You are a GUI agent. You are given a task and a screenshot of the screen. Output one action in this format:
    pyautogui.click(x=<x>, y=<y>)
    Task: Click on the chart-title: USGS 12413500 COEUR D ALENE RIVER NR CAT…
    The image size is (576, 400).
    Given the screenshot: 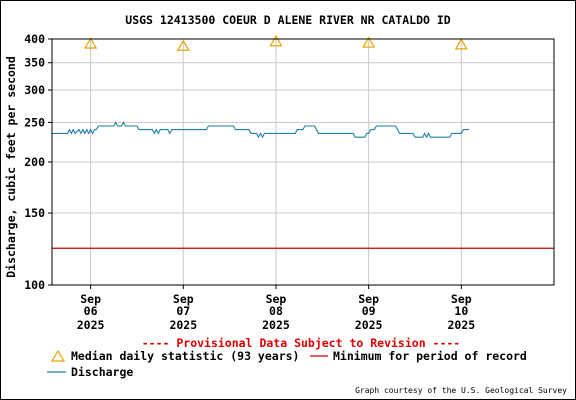 What is the action you would take?
    pyautogui.click(x=287, y=20)
    